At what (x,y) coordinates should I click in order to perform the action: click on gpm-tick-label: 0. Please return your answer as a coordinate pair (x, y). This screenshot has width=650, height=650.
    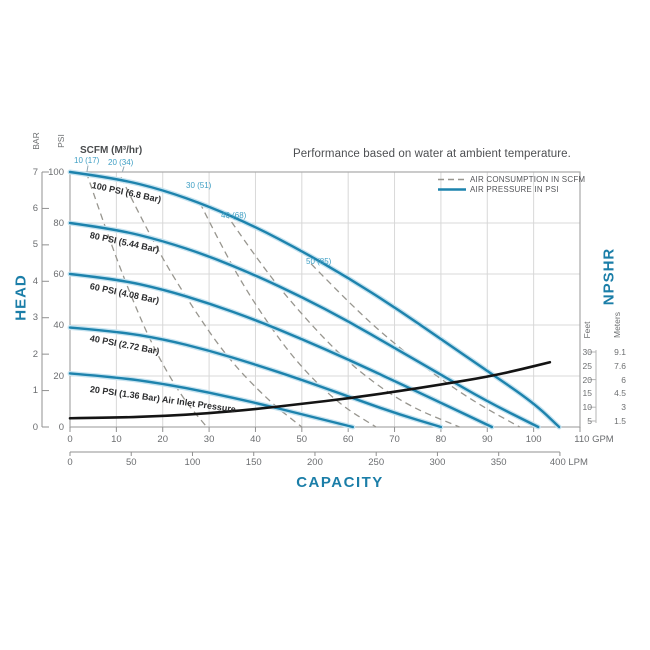
    Looking at the image, I should click on (70, 439).